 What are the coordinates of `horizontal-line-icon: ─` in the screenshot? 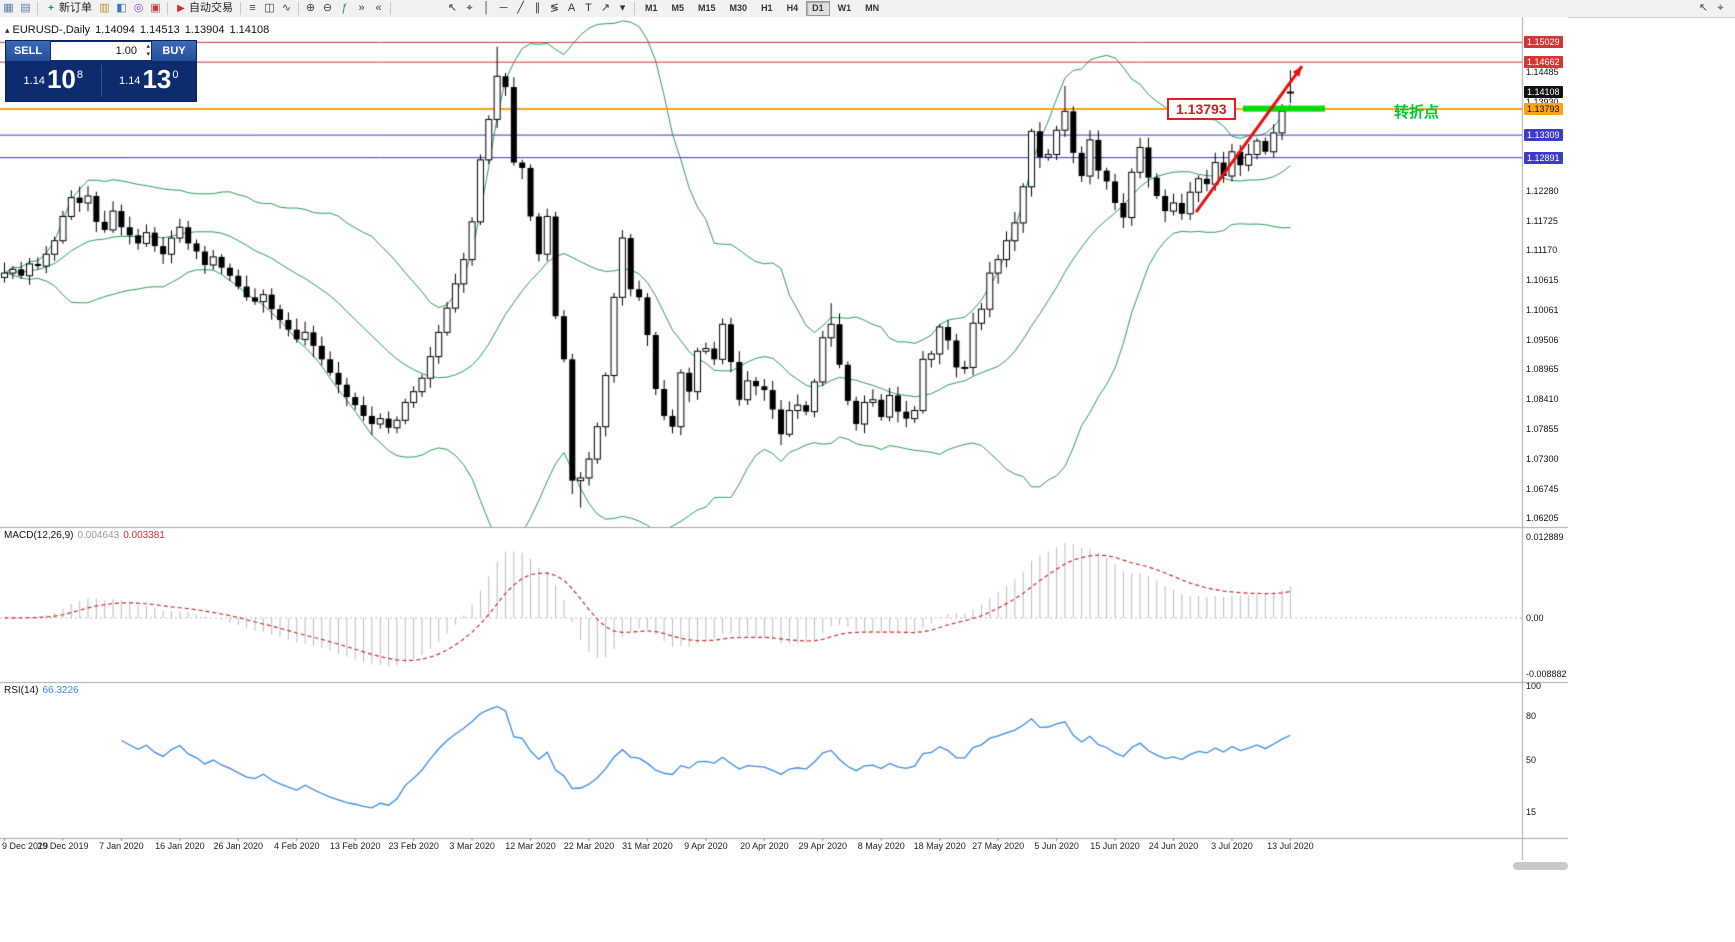 It's located at (503, 8).